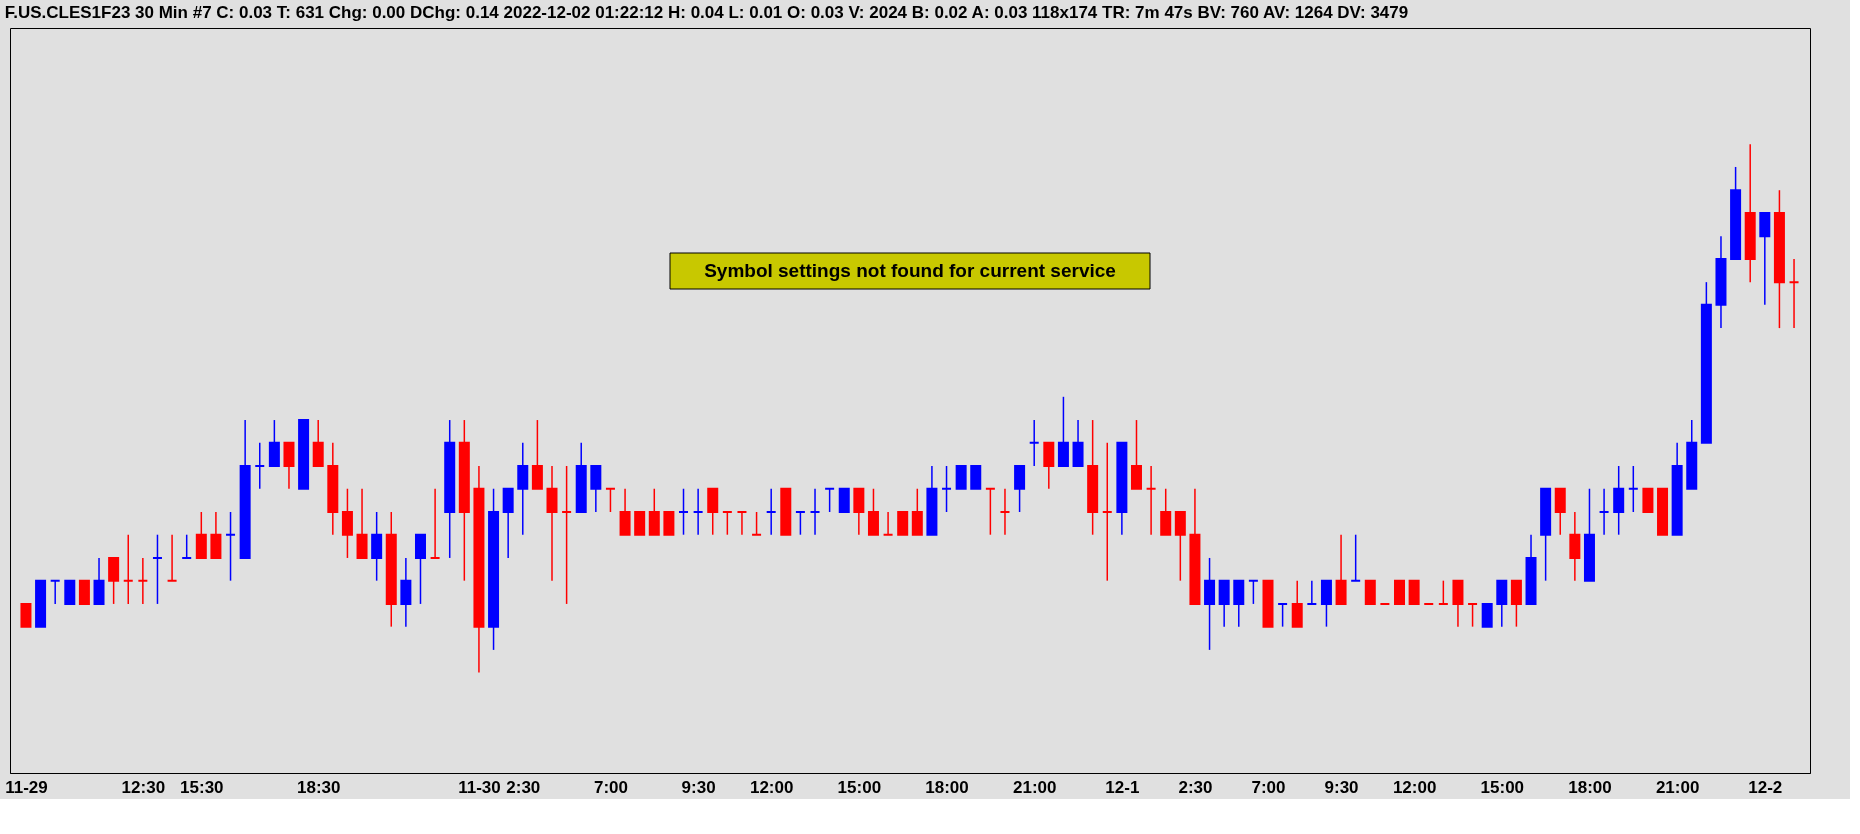 The width and height of the screenshot is (1860, 834). I want to click on x-tick-label: 12-1, so click(1122, 787).